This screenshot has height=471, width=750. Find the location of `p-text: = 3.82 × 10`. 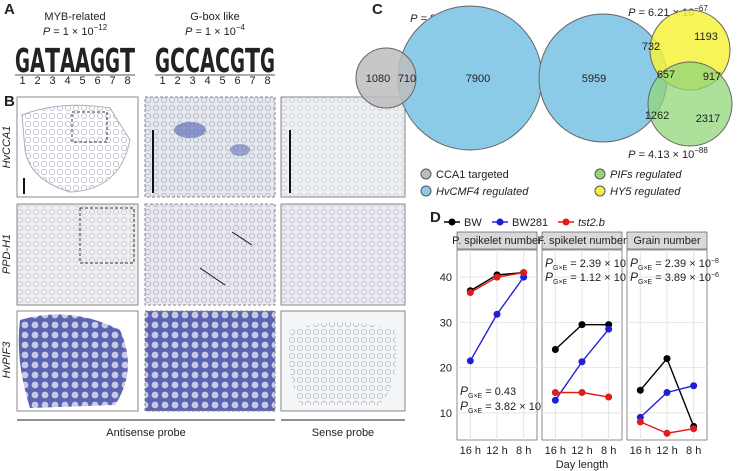

p-text: = 3.82 × 10 is located at coordinates (511, 407).